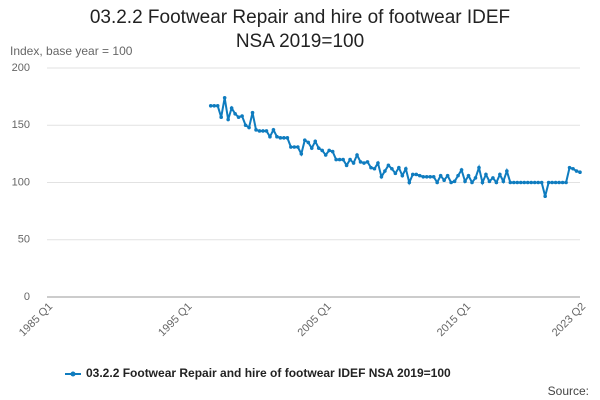 This screenshot has width=600, height=400. Describe the element at coordinates (568, 391) in the screenshot. I see `source: Source:` at that location.